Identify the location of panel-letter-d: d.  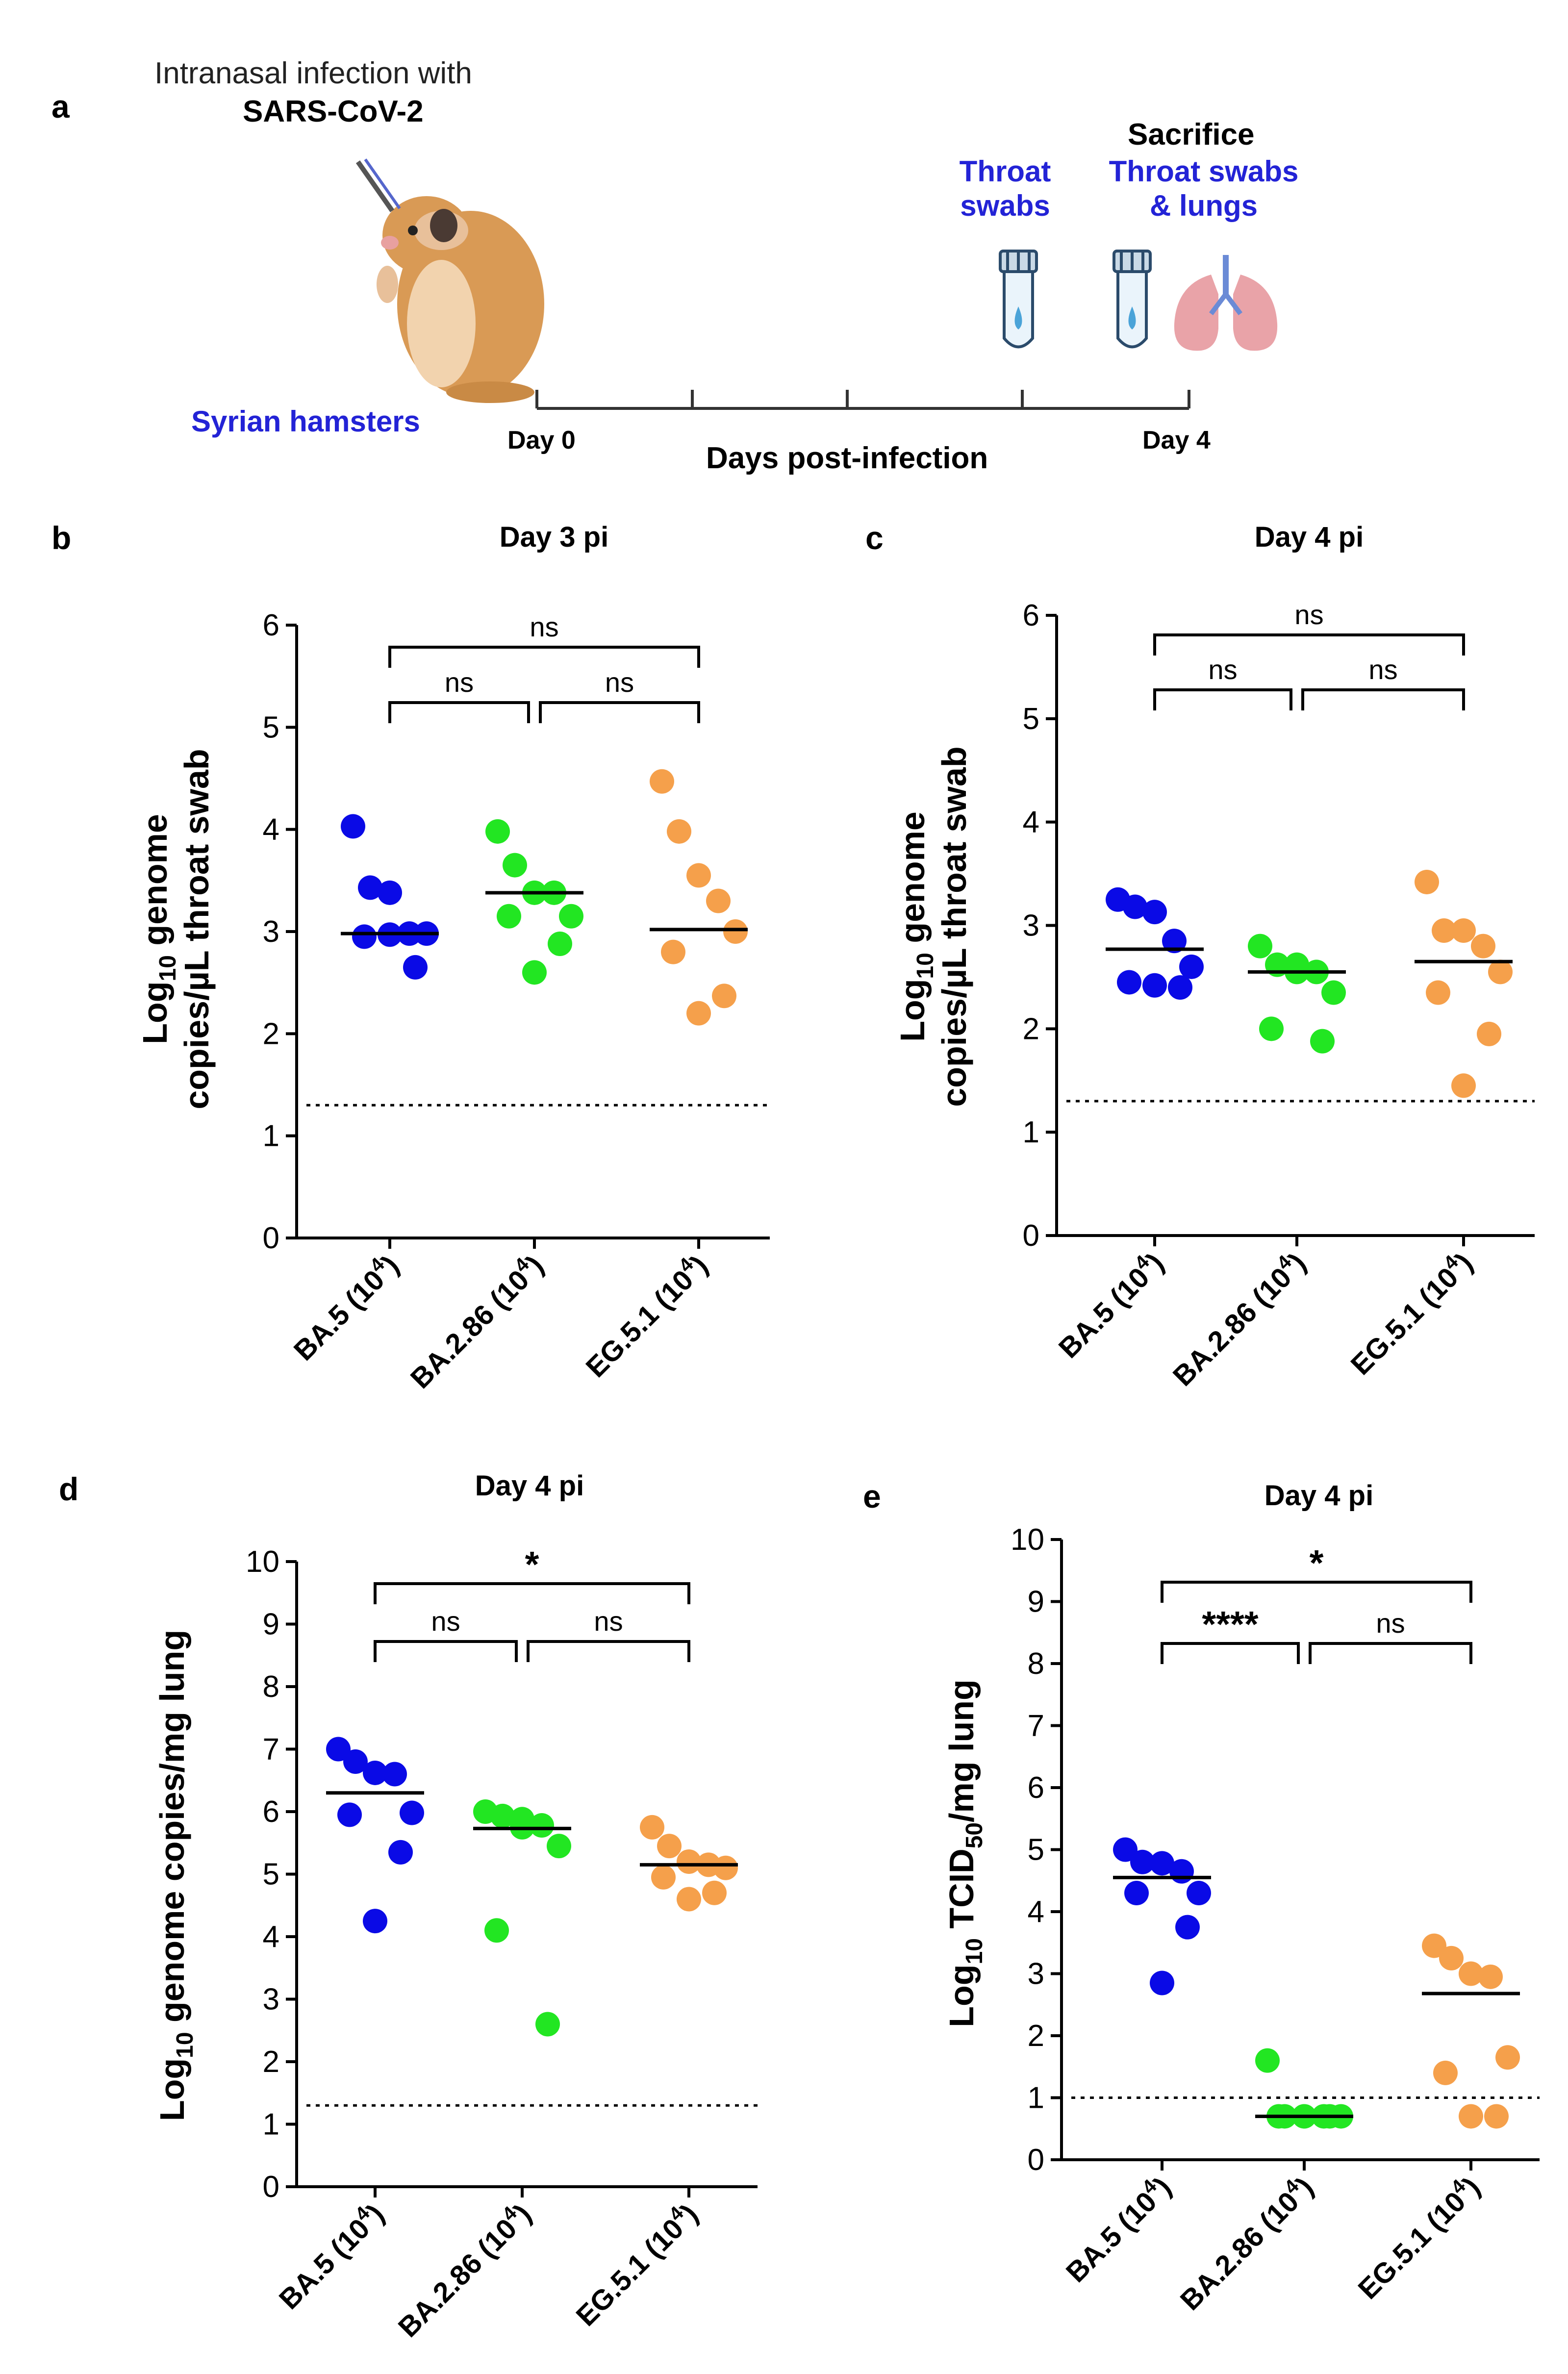
(68, 1489).